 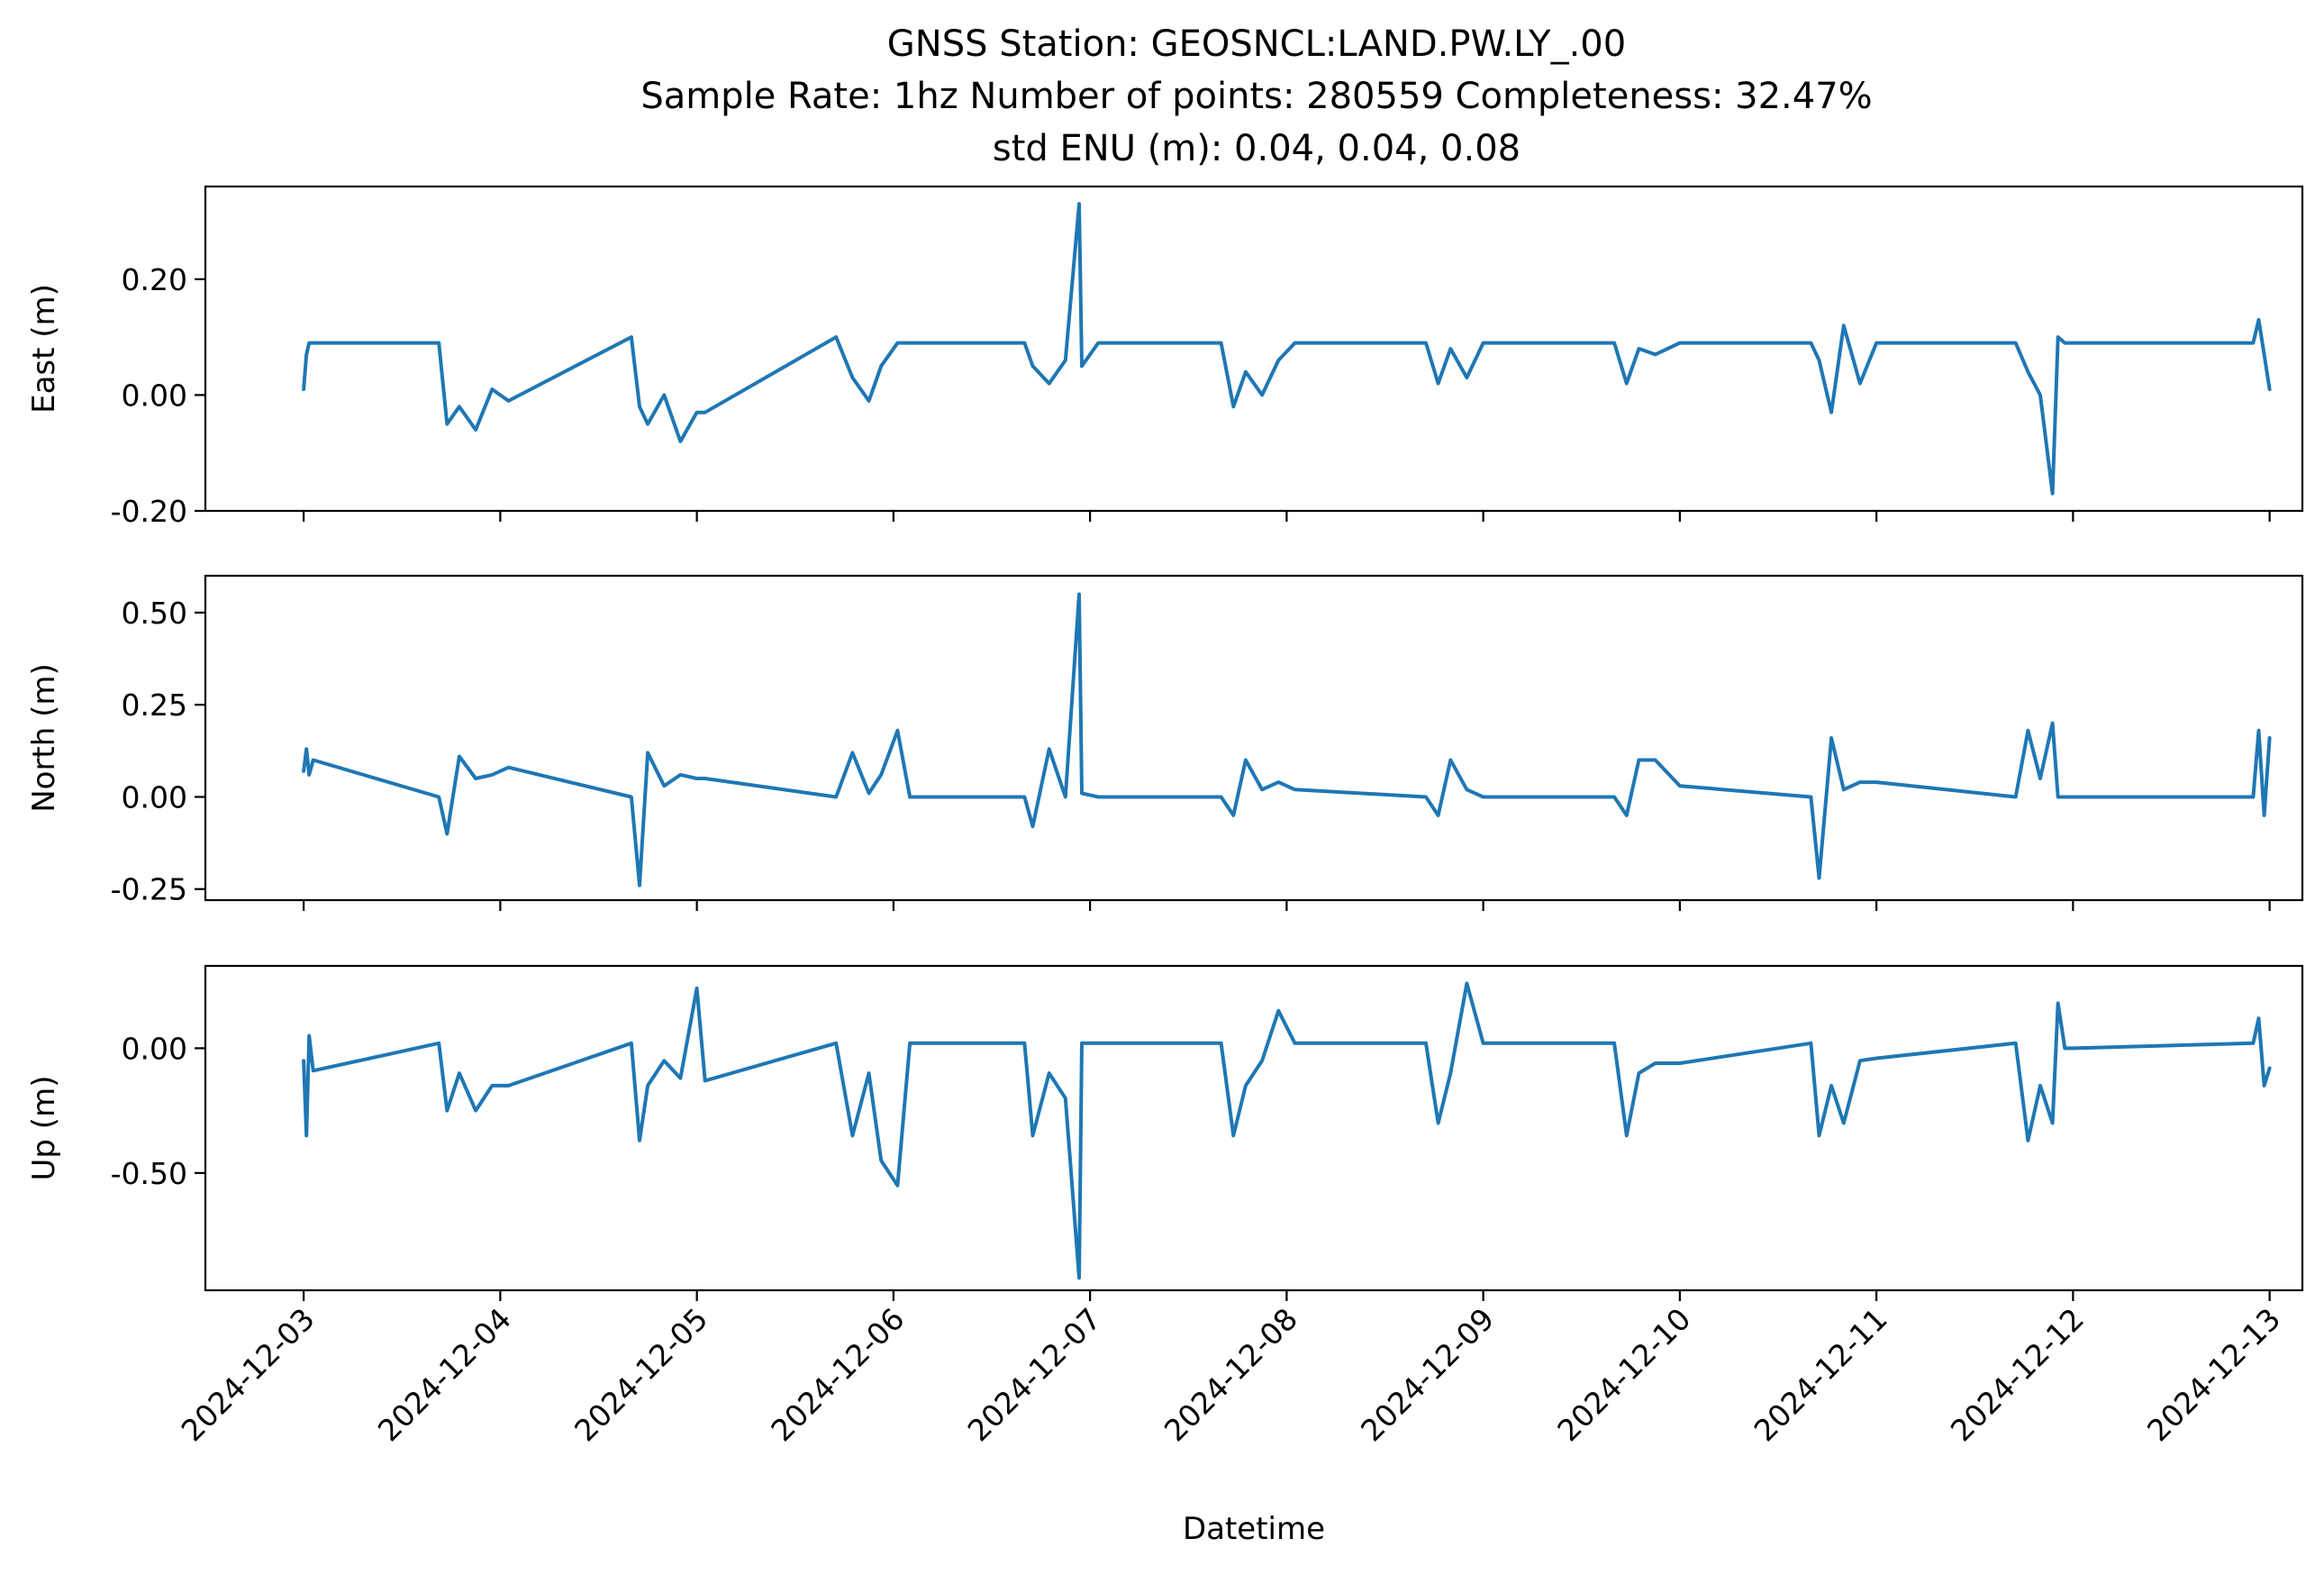 What do you see at coordinates (44, 738) in the screenshot?
I see `north-ylabel: North (m)` at bounding box center [44, 738].